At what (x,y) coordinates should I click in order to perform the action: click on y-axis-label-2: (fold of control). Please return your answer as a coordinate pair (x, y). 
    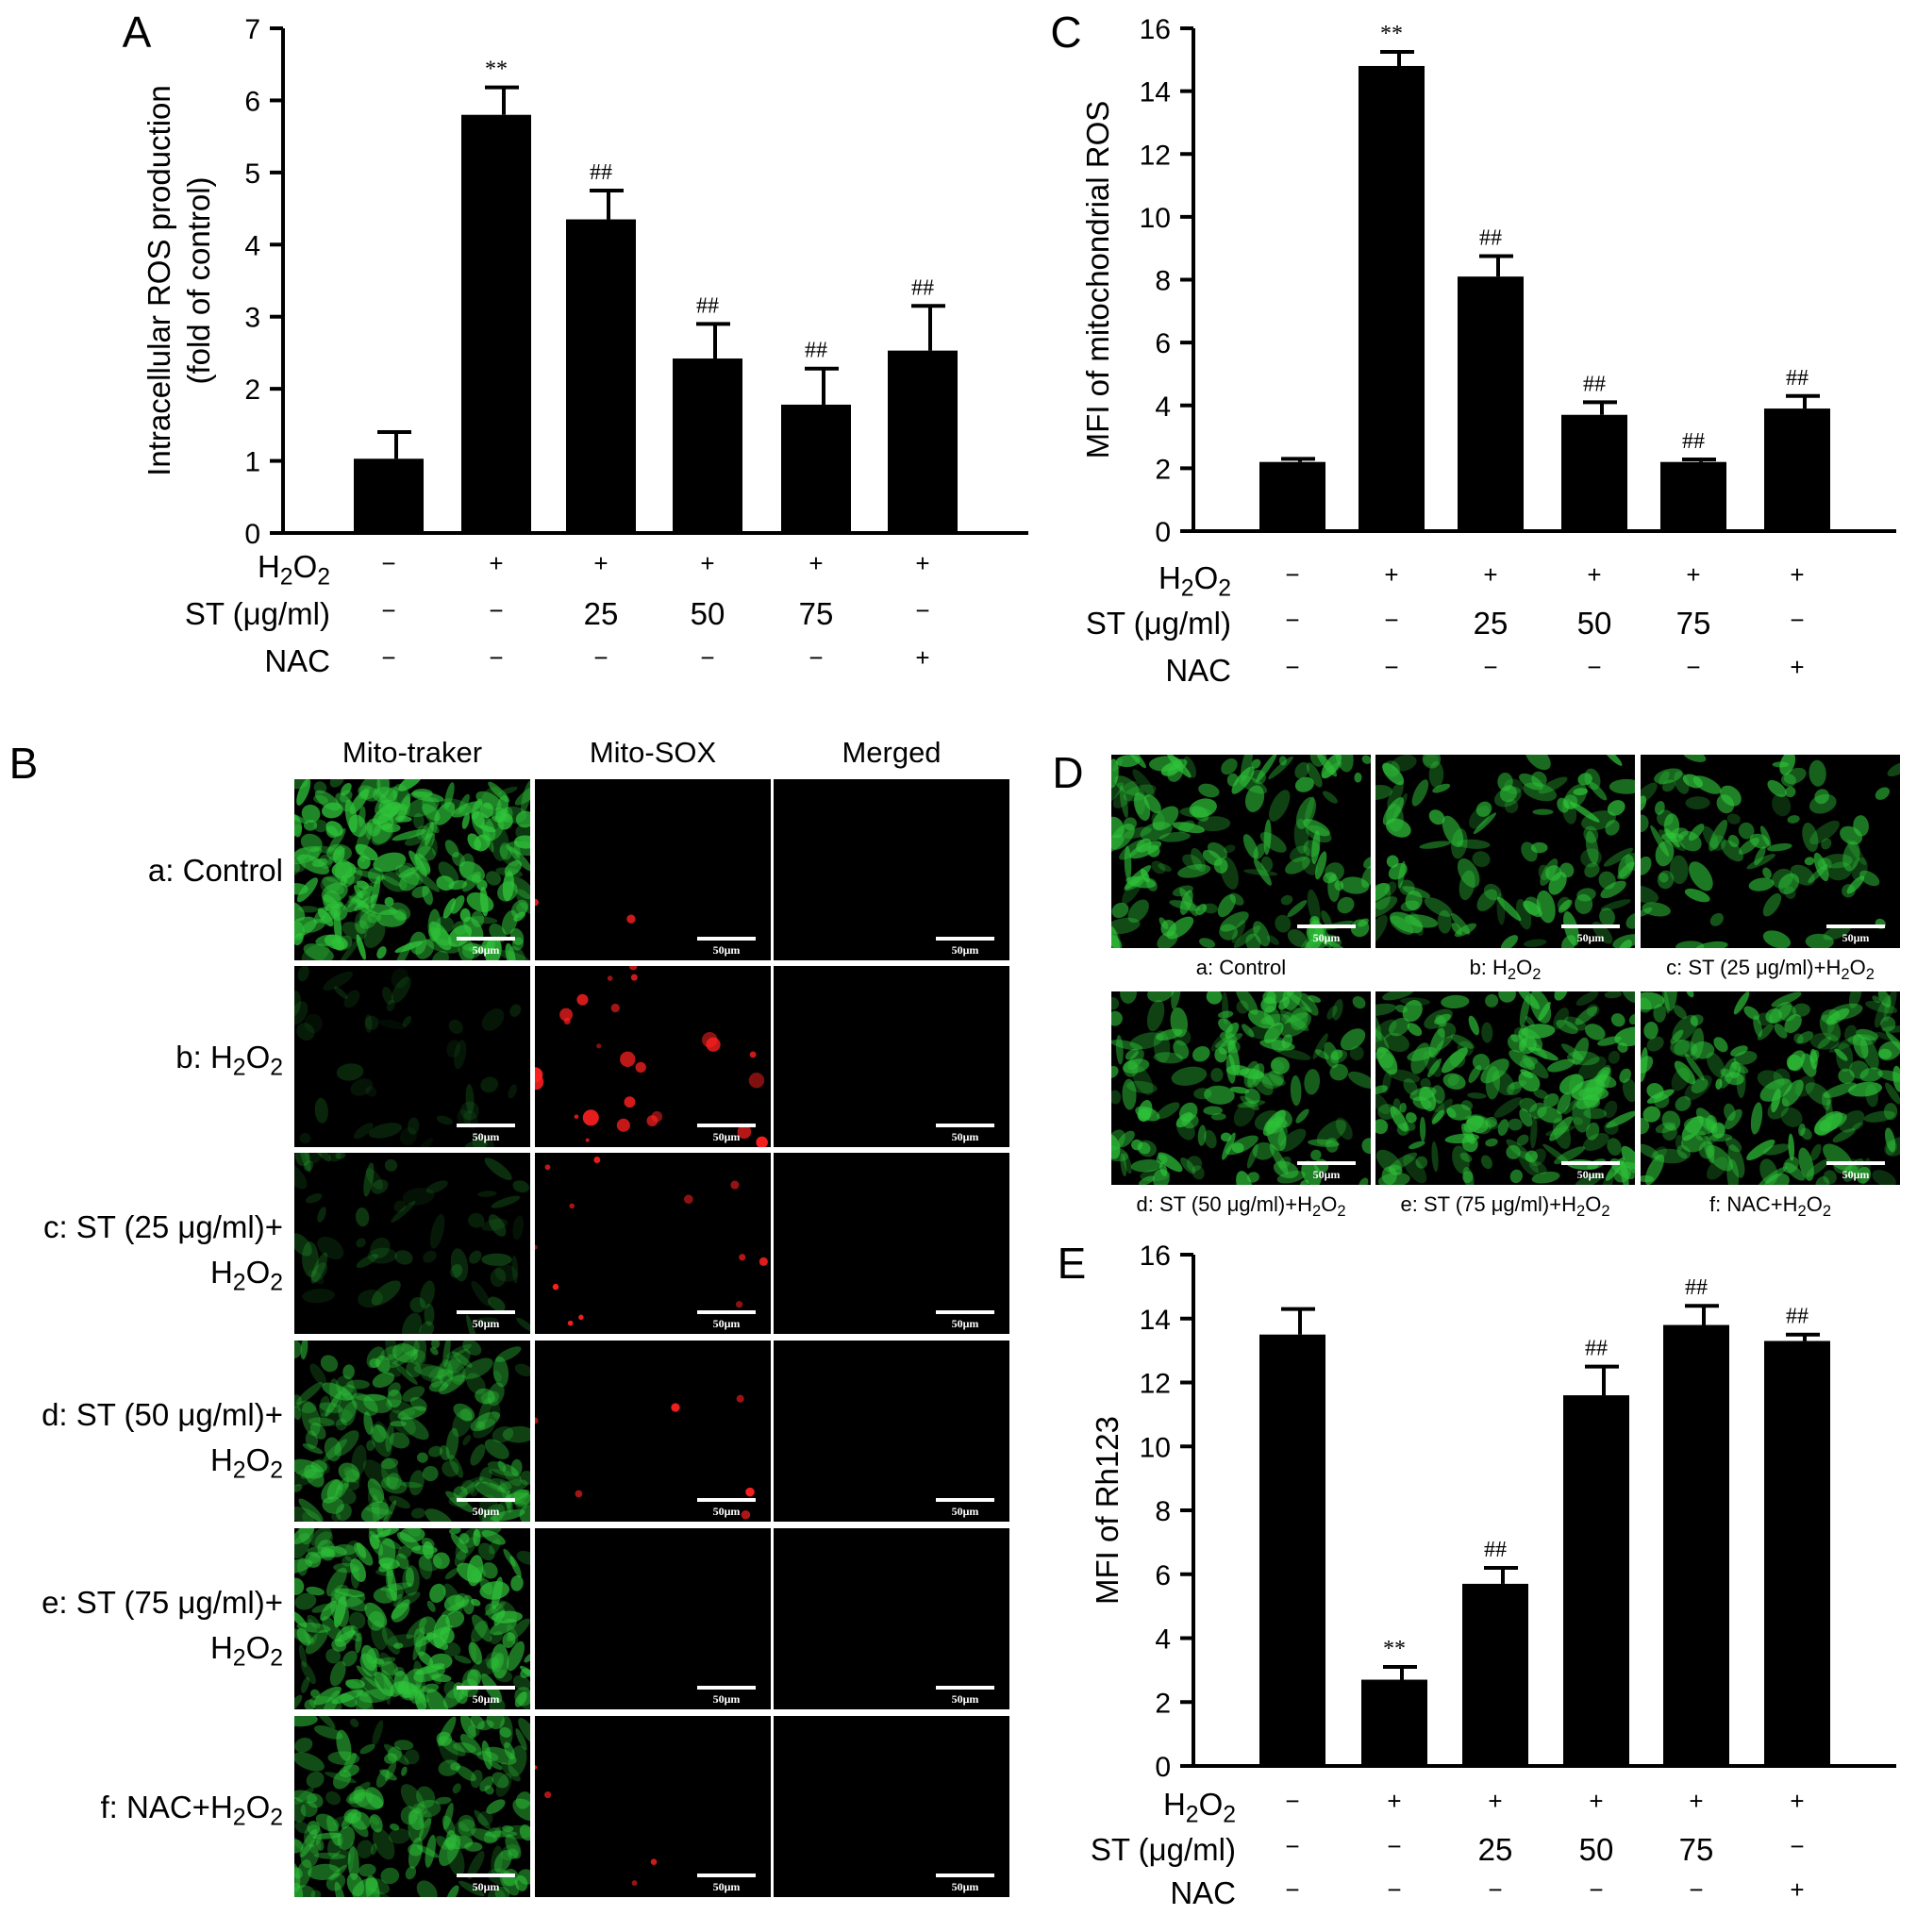
    Looking at the image, I should click on (198, 280).